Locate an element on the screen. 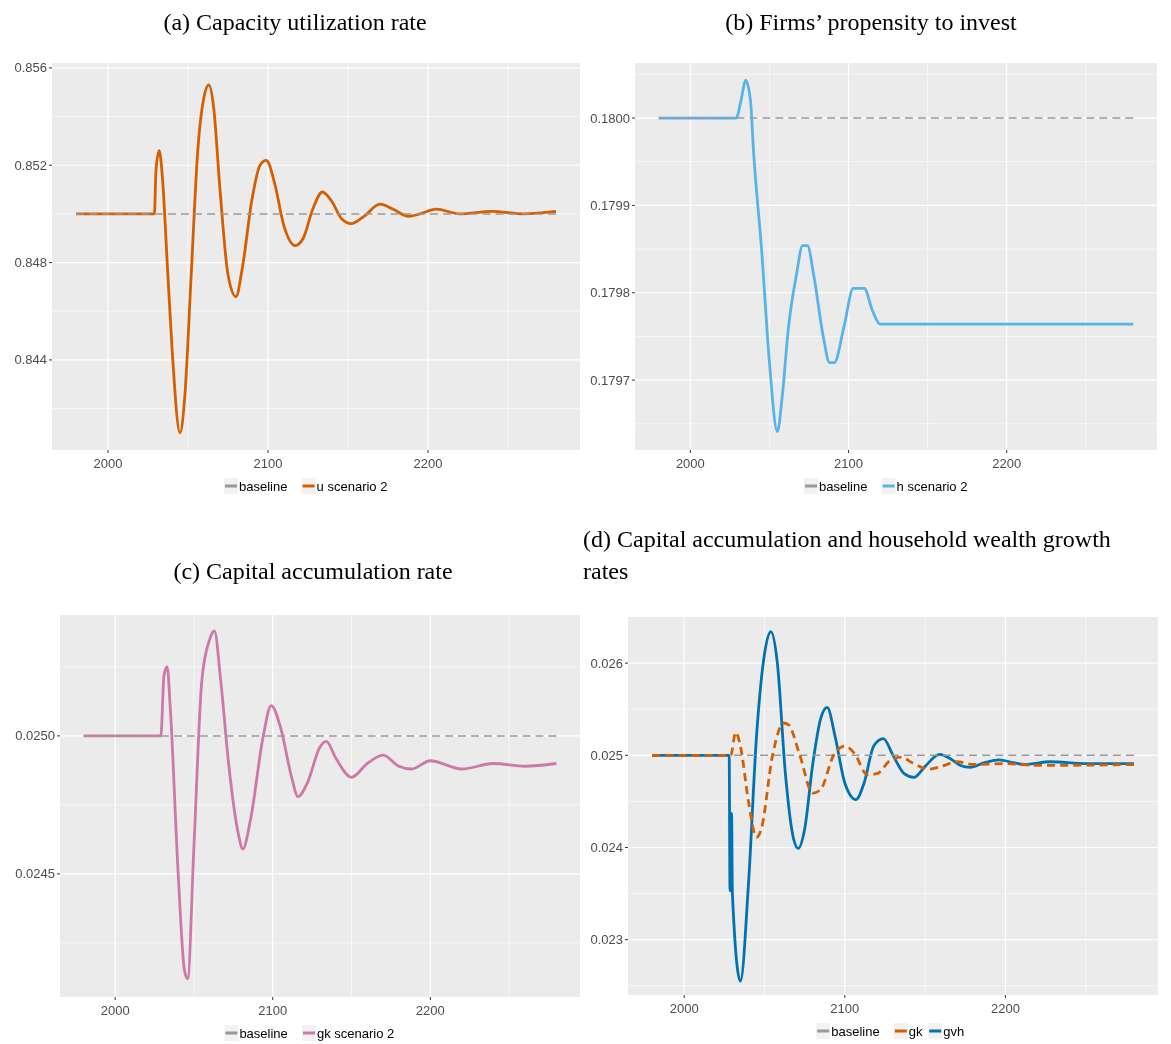 The width and height of the screenshot is (1171, 1044). legend-label: gvh is located at coordinates (954, 1031).